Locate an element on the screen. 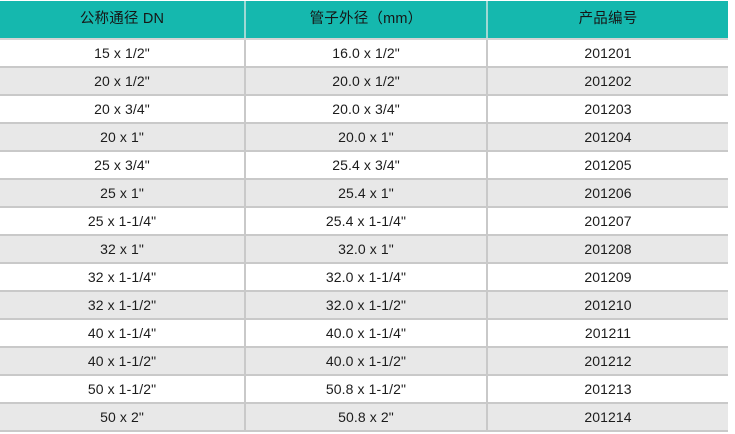  cell-text: 25 x 1-1/4" is located at coordinates (122, 221).